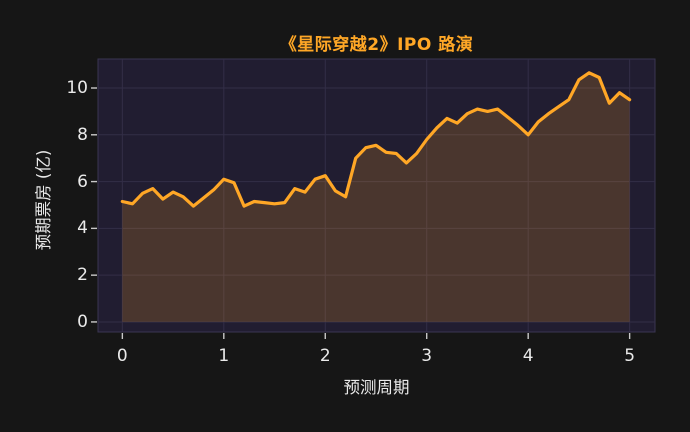 Image resolution: width=690 pixels, height=432 pixels. I want to click on y-tick-label: 6, so click(82, 181).